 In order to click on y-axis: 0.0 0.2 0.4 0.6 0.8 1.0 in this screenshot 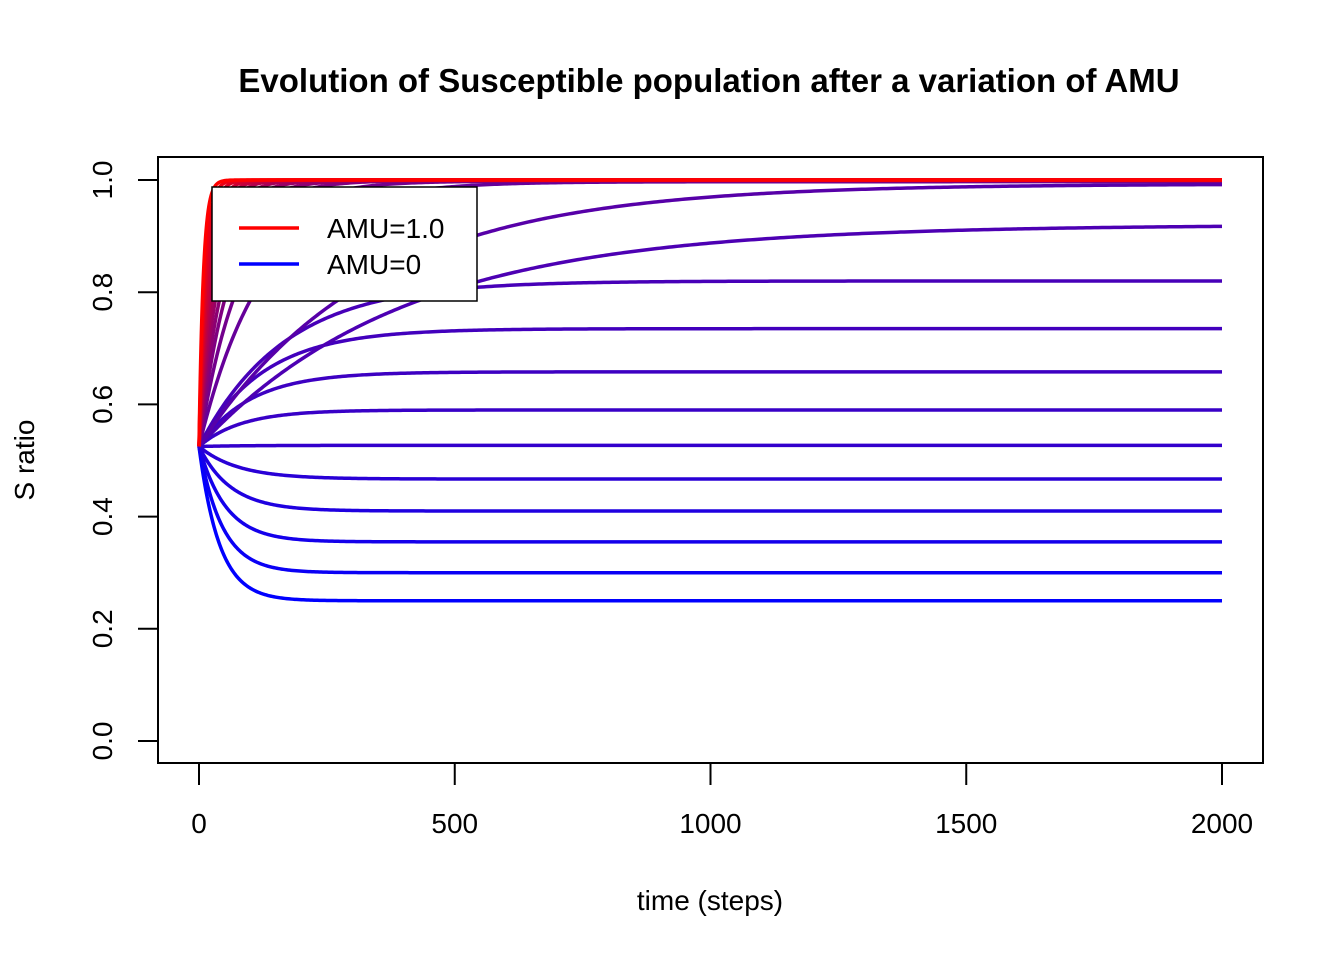, I will do `click(123, 461)`.